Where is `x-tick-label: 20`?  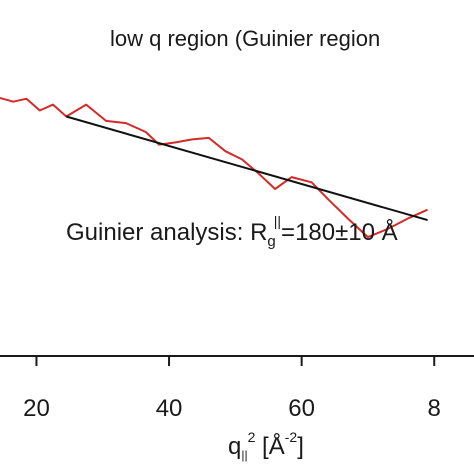
x-tick-label: 20 is located at coordinates (36, 408).